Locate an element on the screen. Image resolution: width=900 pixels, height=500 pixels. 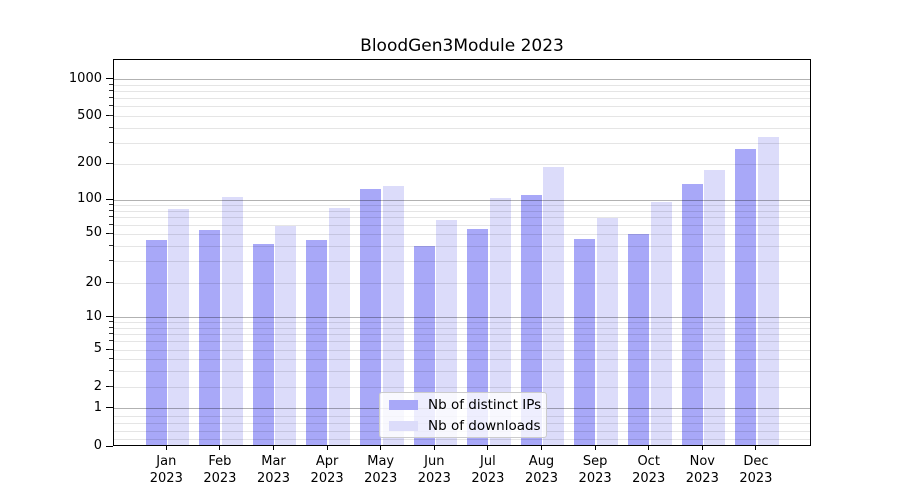
bar-downloads-nov is located at coordinates (715, 307).